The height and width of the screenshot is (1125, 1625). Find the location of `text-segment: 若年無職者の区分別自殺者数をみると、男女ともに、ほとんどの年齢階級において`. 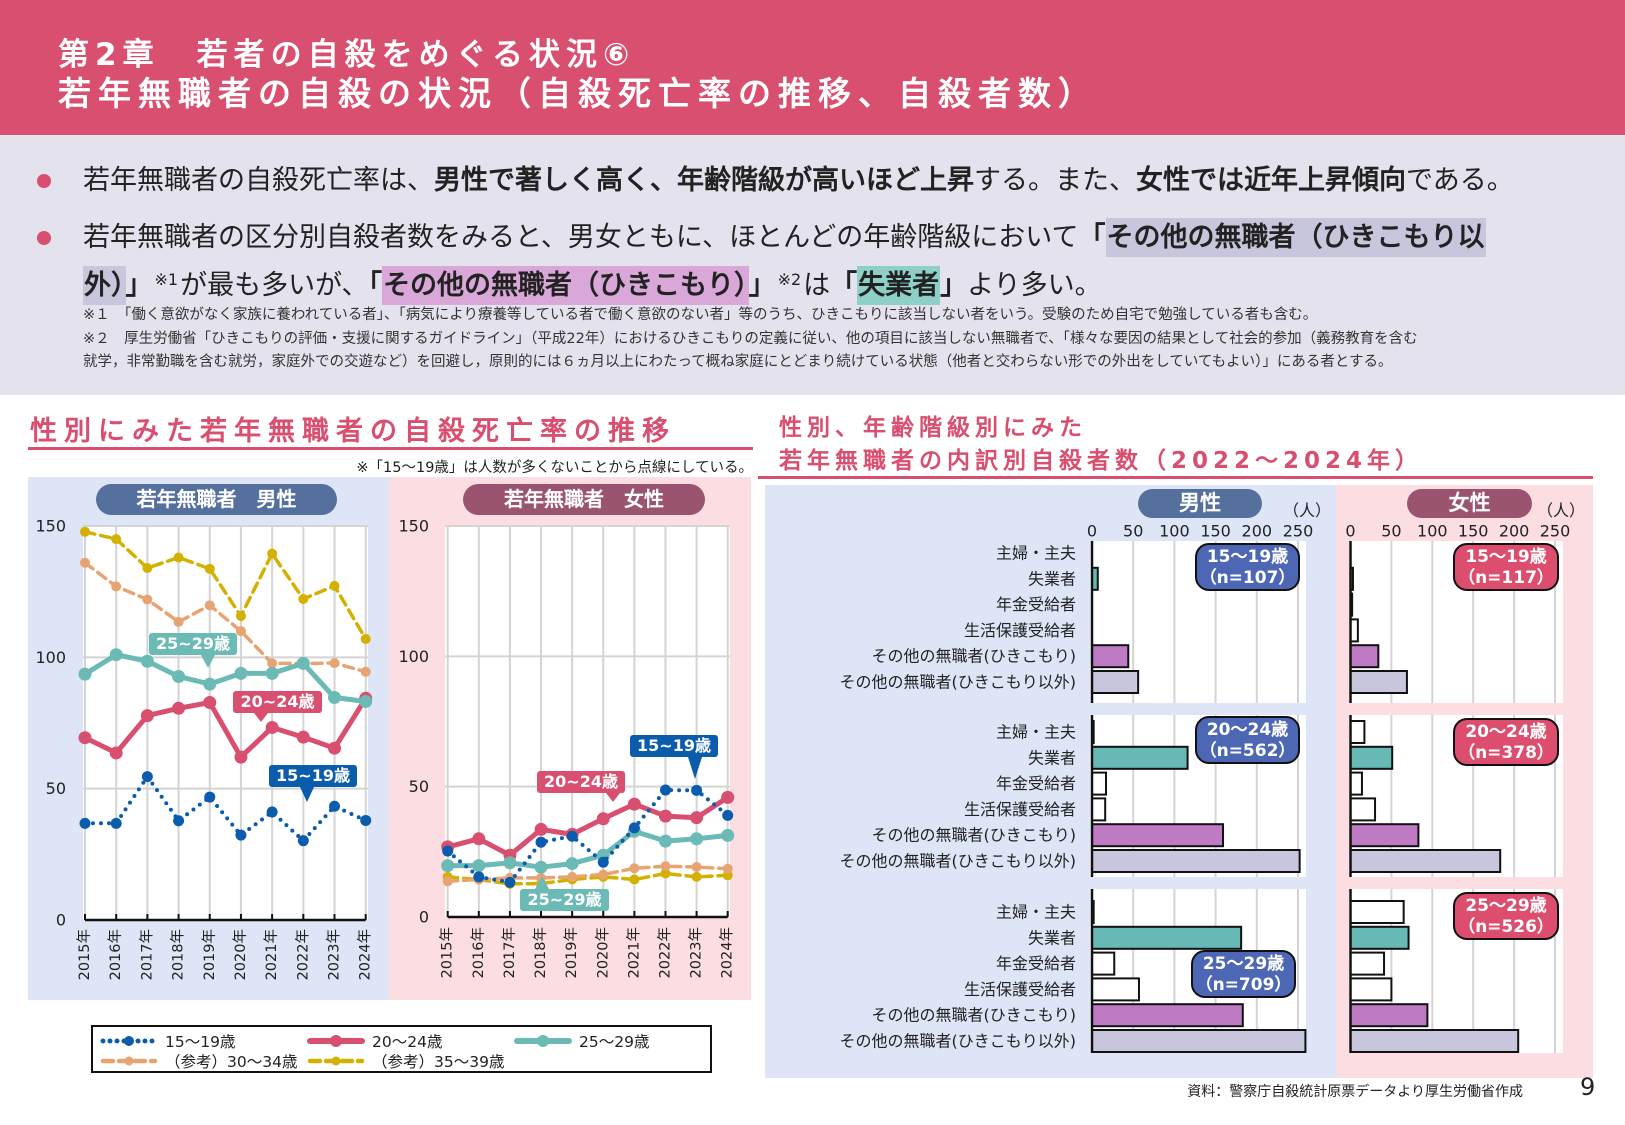

text-segment: 若年無職者の区分別自殺者数をみると、男女ともに、ほとんどの年齢階級において is located at coordinates (581, 237).